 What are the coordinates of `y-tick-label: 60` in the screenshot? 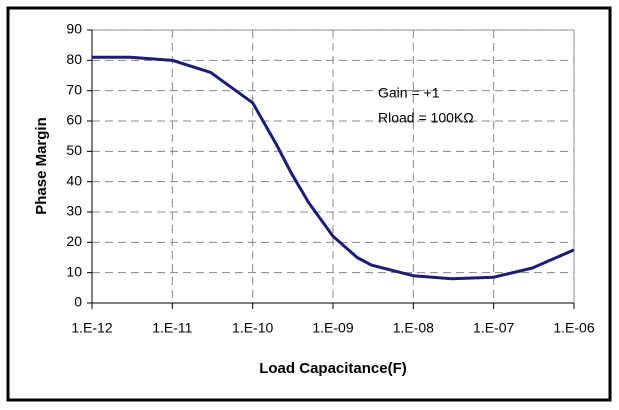 It's located at (74, 120).